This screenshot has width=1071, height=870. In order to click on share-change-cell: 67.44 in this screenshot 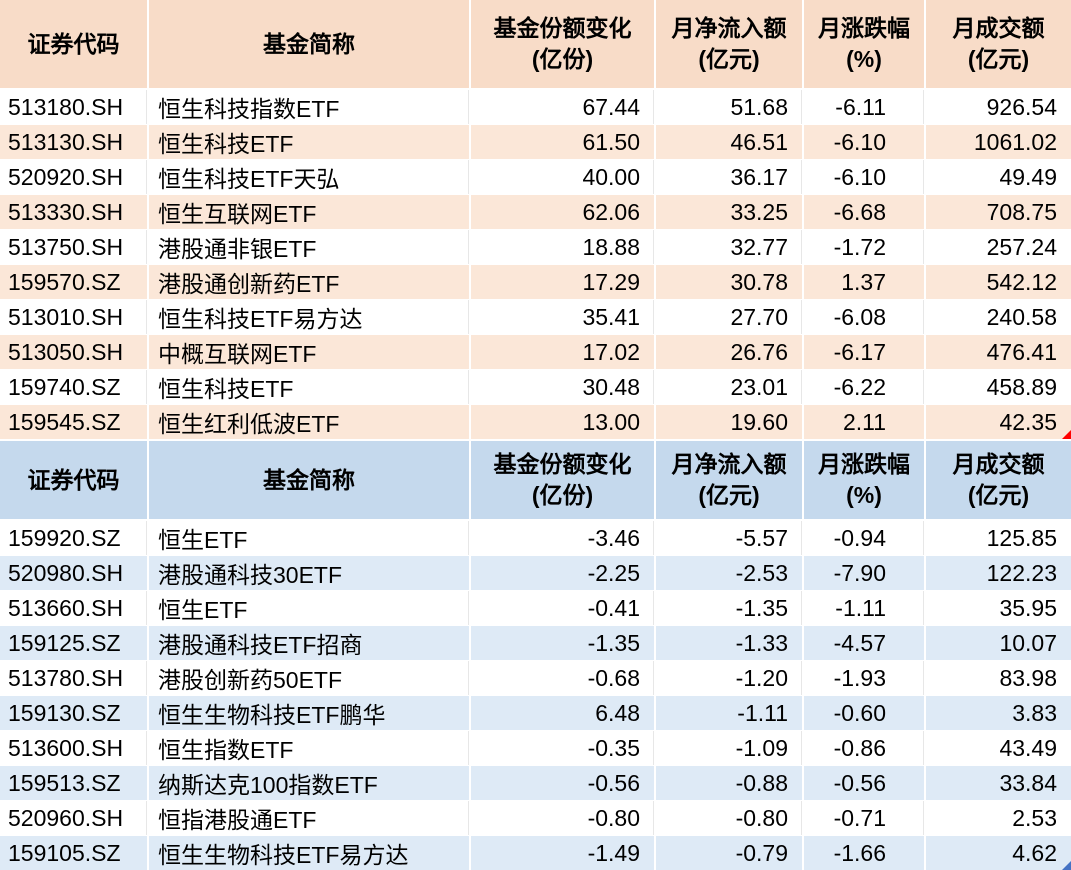, I will do `click(562, 107)`.